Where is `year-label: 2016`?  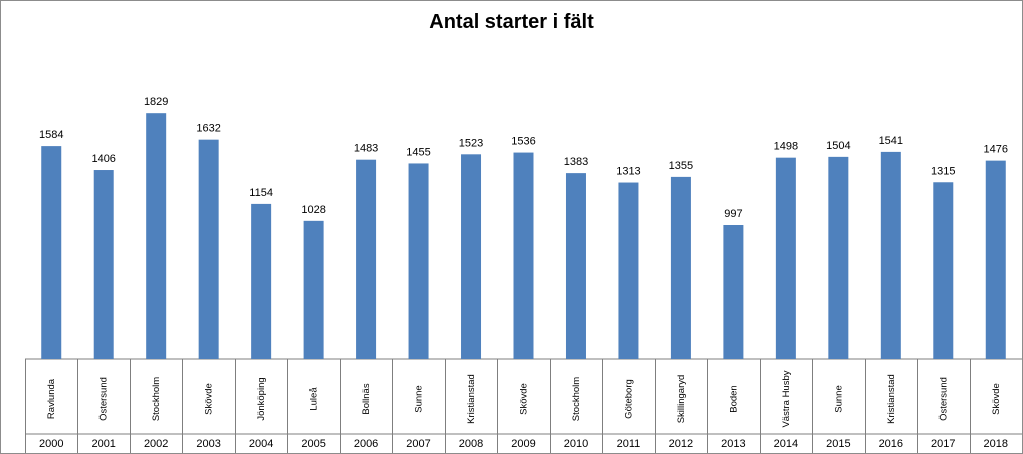
year-label: 2016 is located at coordinates (891, 444).